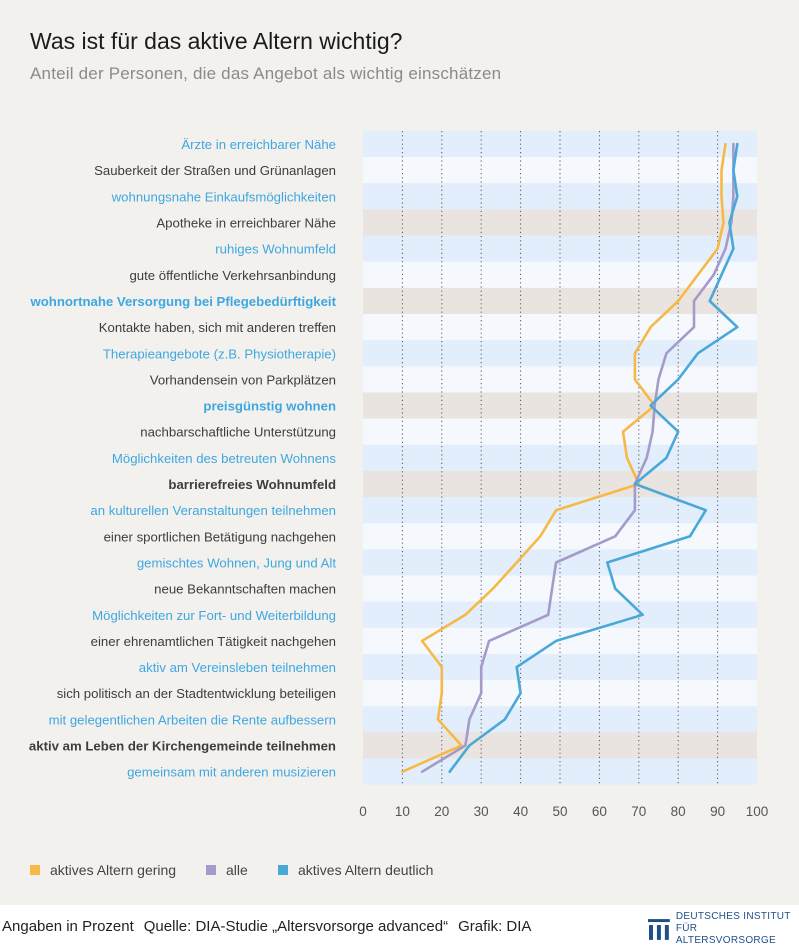  What do you see at coordinates (402, 811) in the screenshot?
I see `x-tick-label-10: 10` at bounding box center [402, 811].